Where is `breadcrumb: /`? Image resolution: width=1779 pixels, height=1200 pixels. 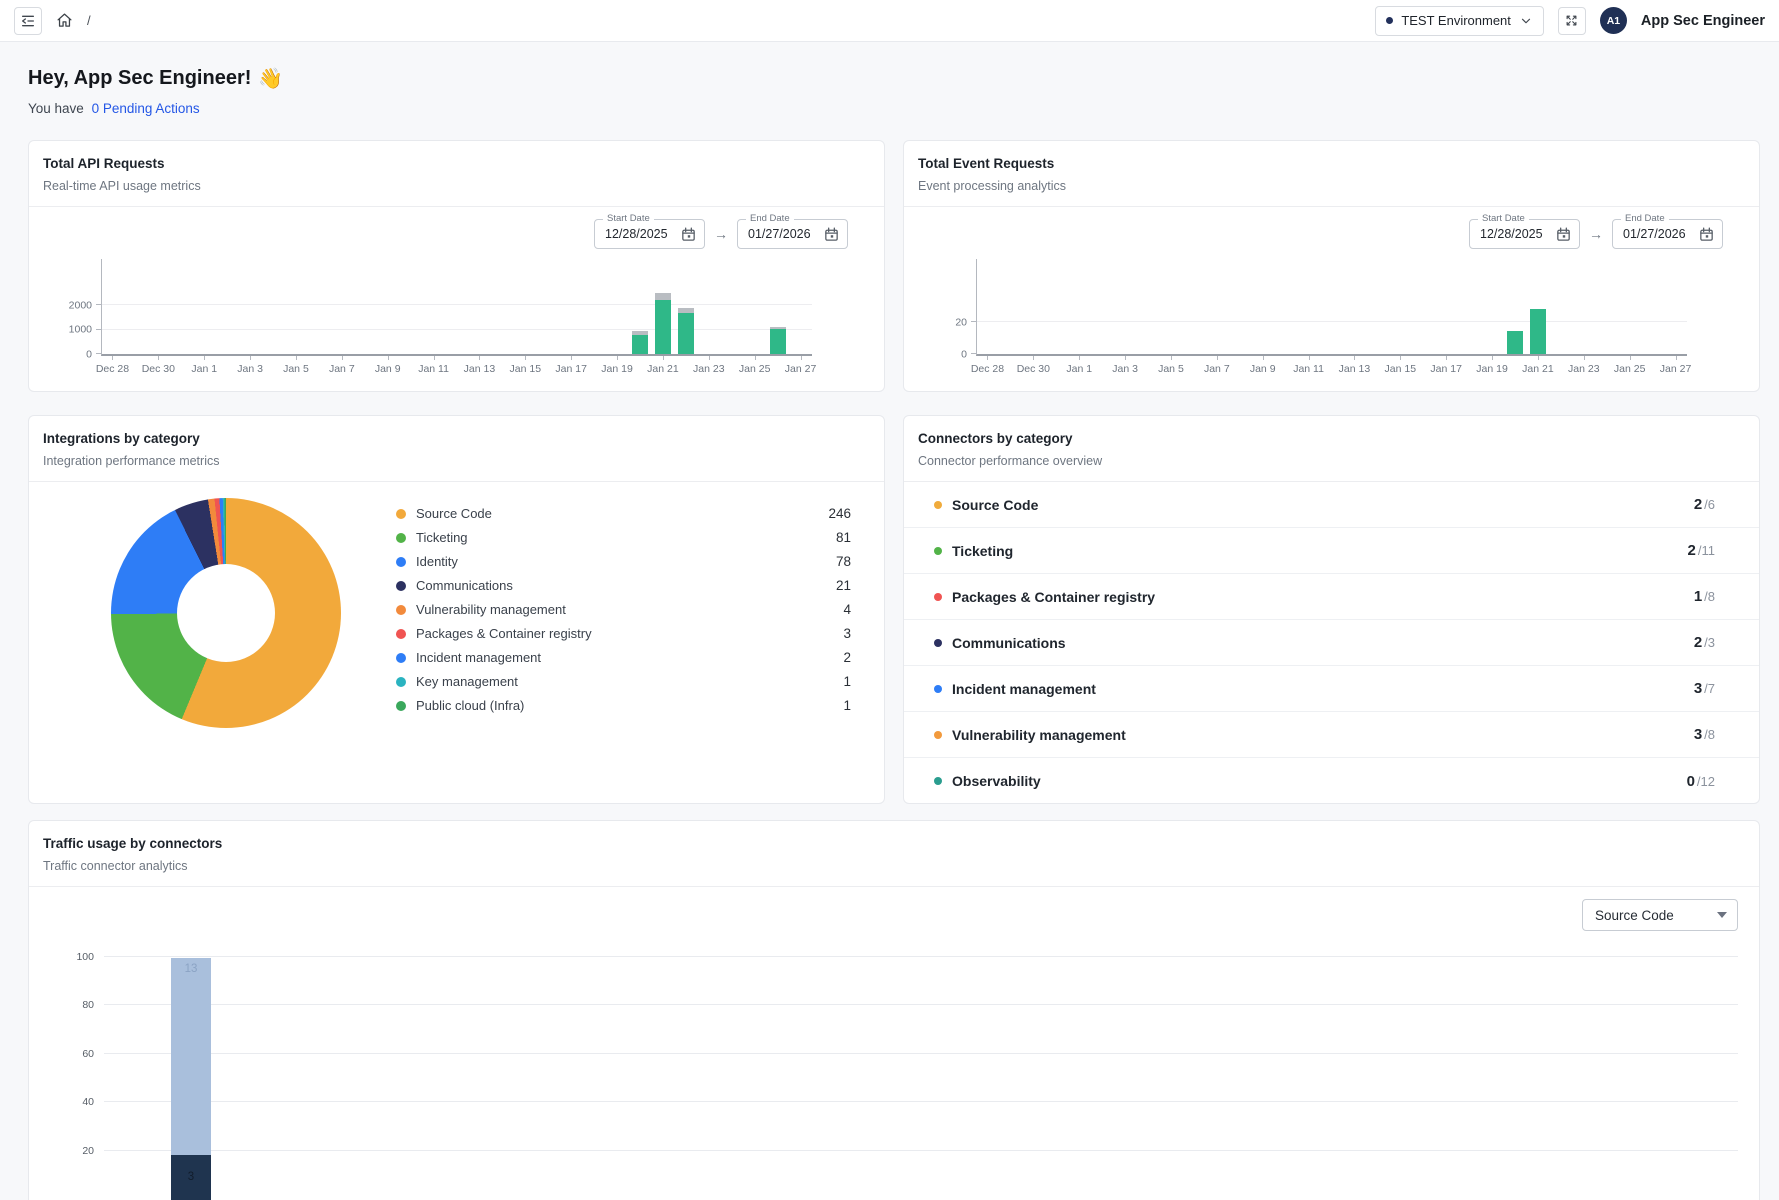
breadcrumb: / is located at coordinates (89, 20).